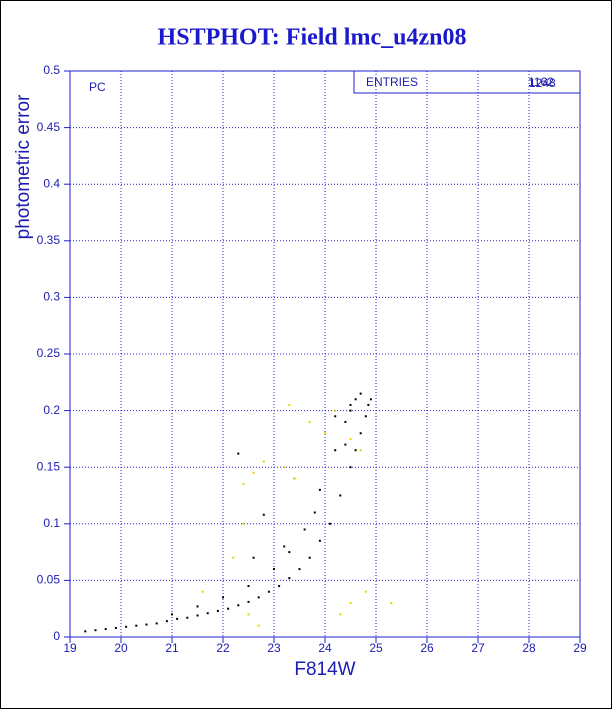  What do you see at coordinates (49, 466) in the screenshot?
I see `y-tick-label: 0.15` at bounding box center [49, 466].